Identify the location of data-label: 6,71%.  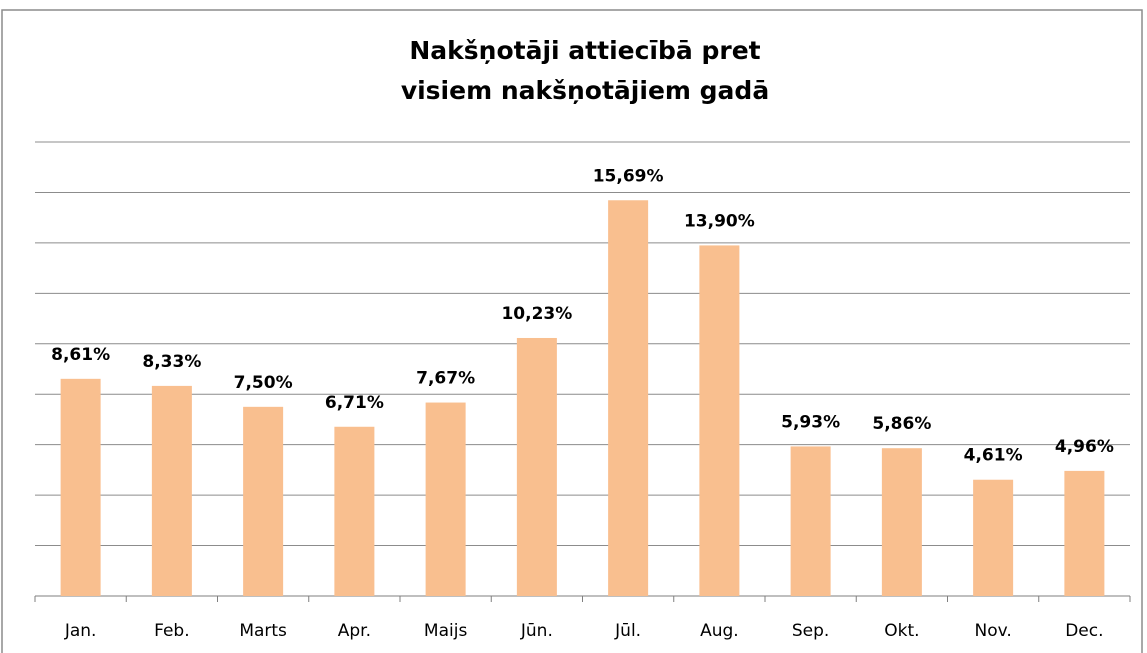
(354, 403).